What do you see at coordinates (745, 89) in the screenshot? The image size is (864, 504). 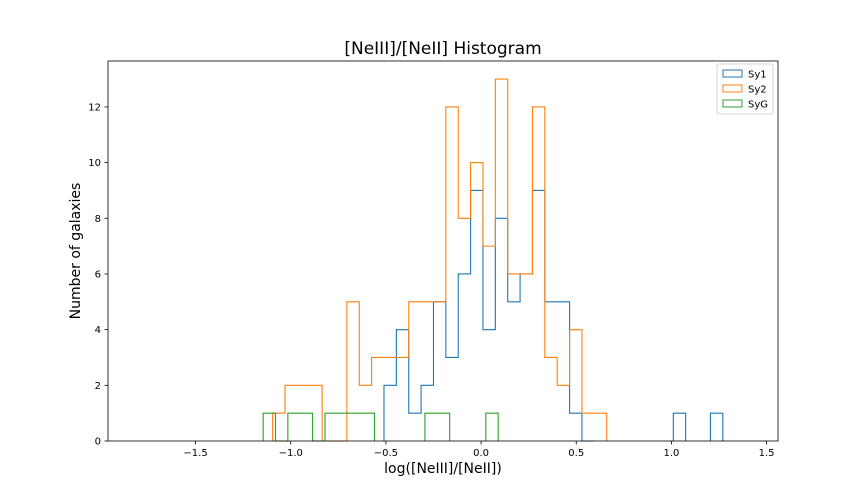 I see `legend: Sy1 Sy2 SyG` at bounding box center [745, 89].